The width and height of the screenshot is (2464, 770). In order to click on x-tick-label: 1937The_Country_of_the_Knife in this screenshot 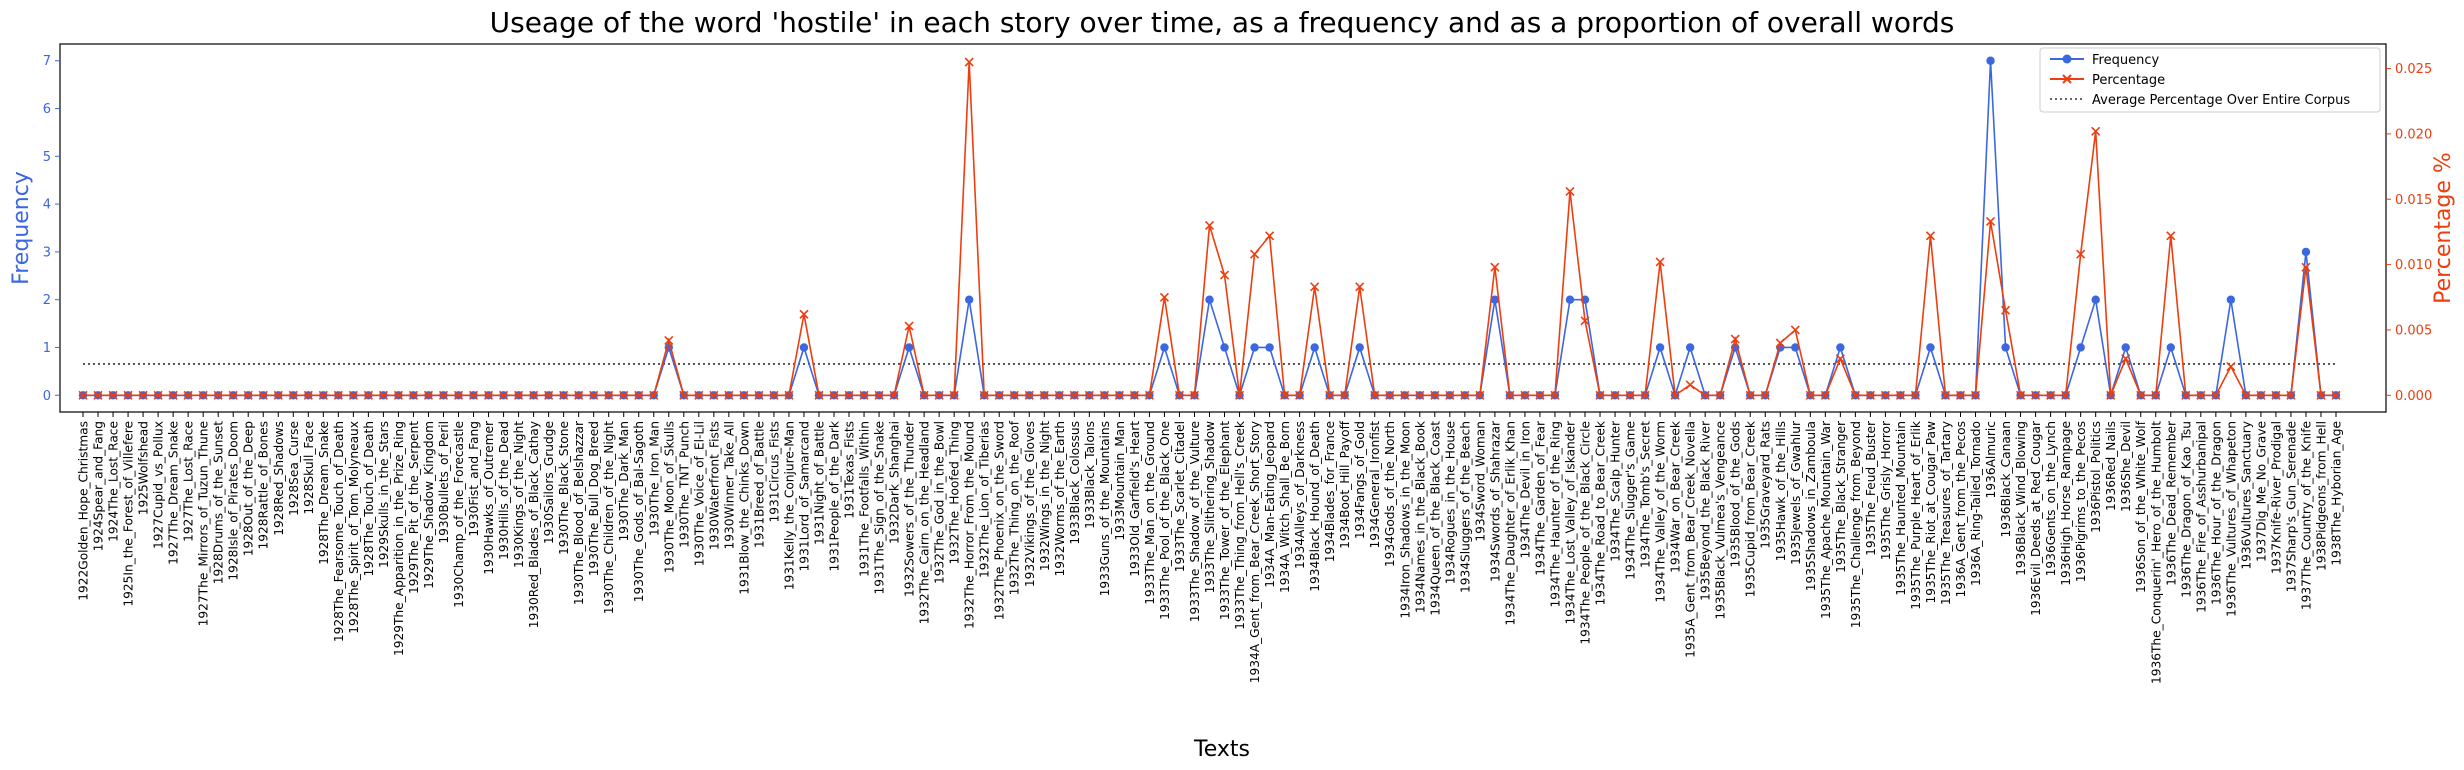, I will do `click(2306, 515)`.